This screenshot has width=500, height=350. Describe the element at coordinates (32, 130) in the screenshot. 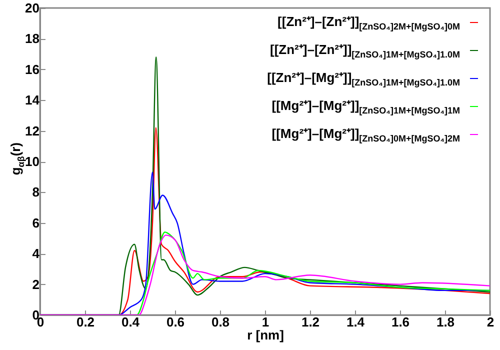

I see `y-tick-label: 12` at that location.